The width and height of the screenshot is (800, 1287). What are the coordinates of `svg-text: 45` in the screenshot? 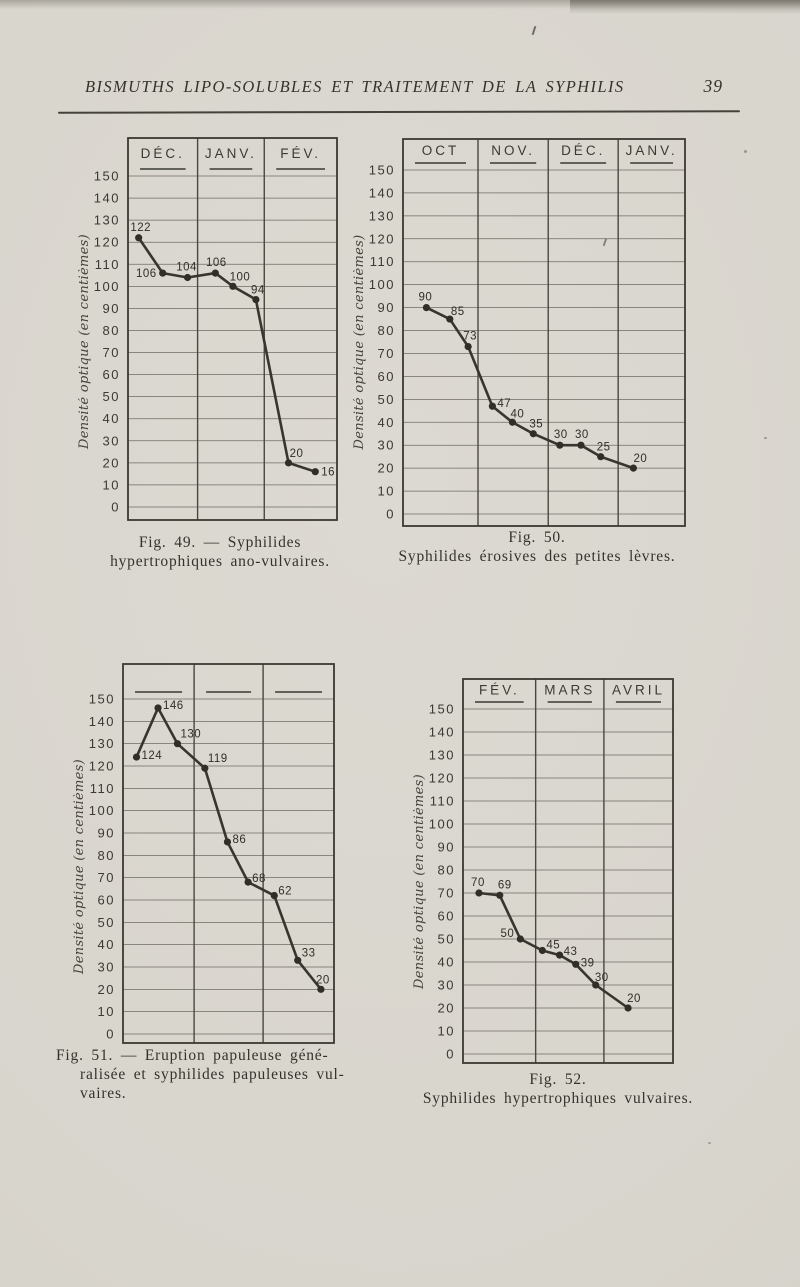 It's located at (553, 946).